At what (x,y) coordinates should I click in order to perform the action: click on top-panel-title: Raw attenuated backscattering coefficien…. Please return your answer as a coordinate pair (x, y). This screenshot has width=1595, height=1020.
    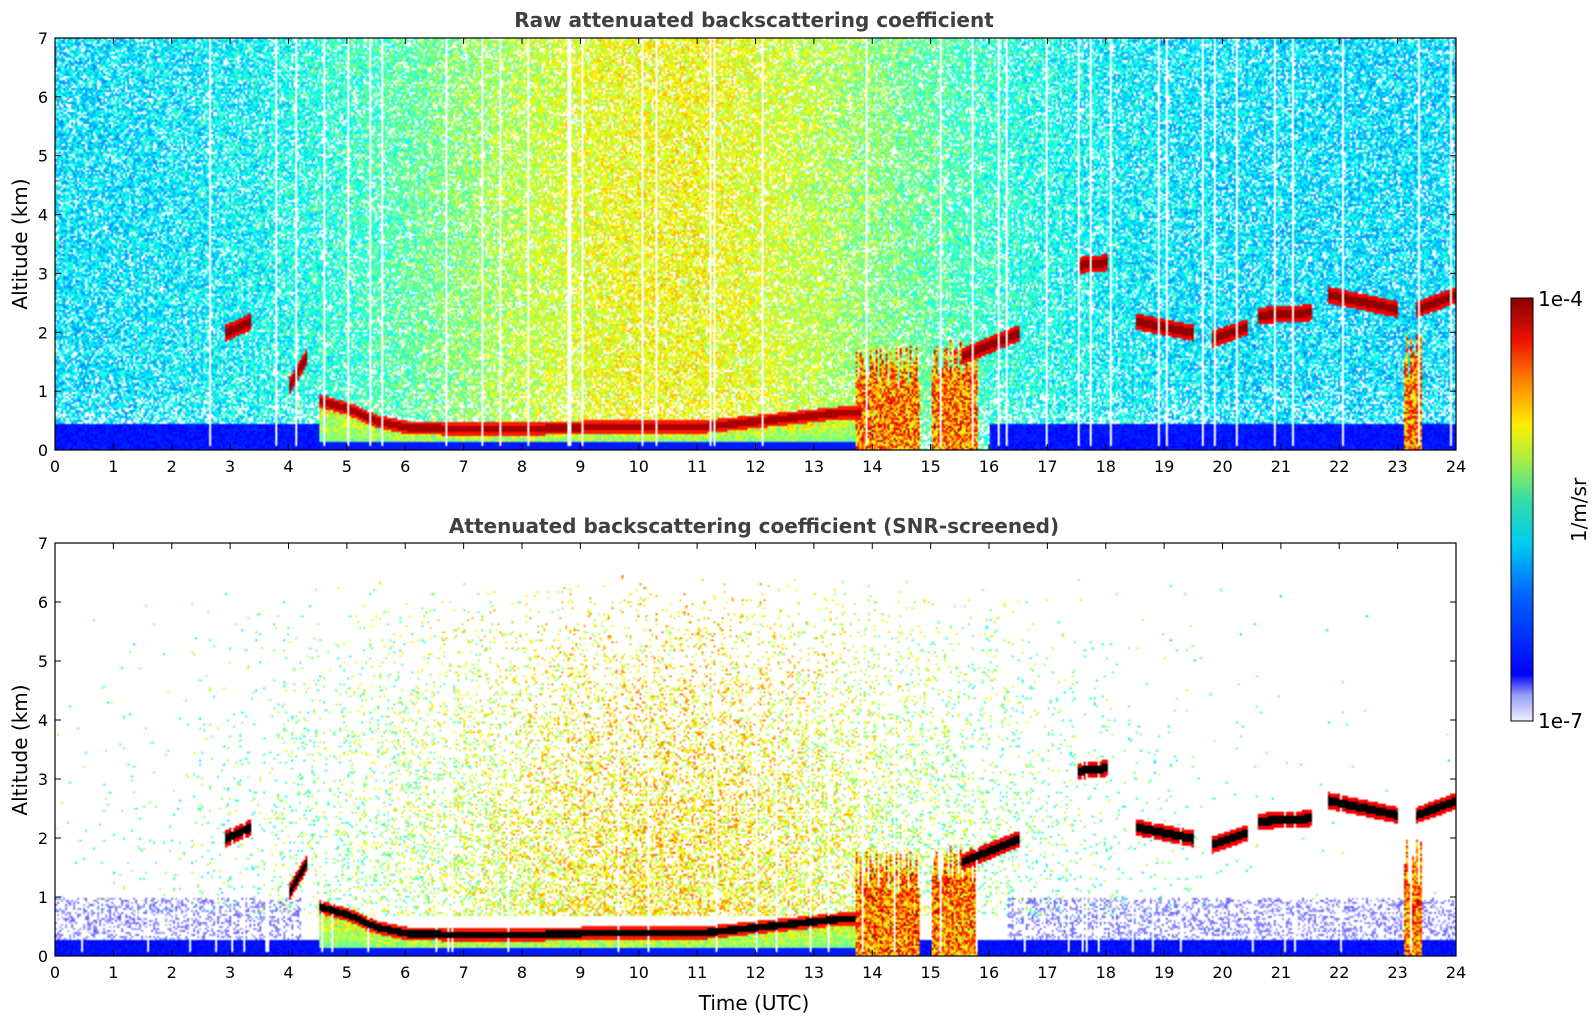
    Looking at the image, I should click on (754, 20).